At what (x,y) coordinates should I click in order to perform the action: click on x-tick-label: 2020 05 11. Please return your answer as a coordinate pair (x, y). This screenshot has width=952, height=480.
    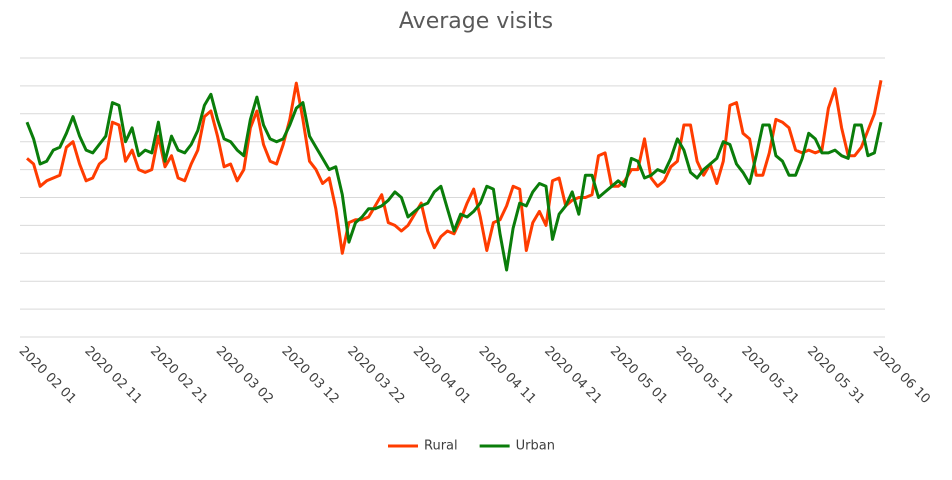
    Looking at the image, I should click on (704, 375).